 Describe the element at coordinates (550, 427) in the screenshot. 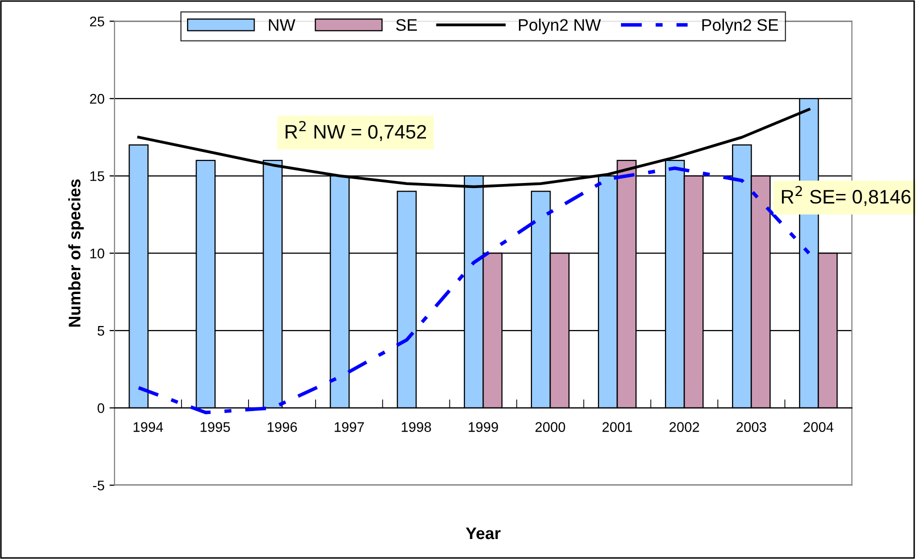

I see `x-tick-label: 2000` at that location.